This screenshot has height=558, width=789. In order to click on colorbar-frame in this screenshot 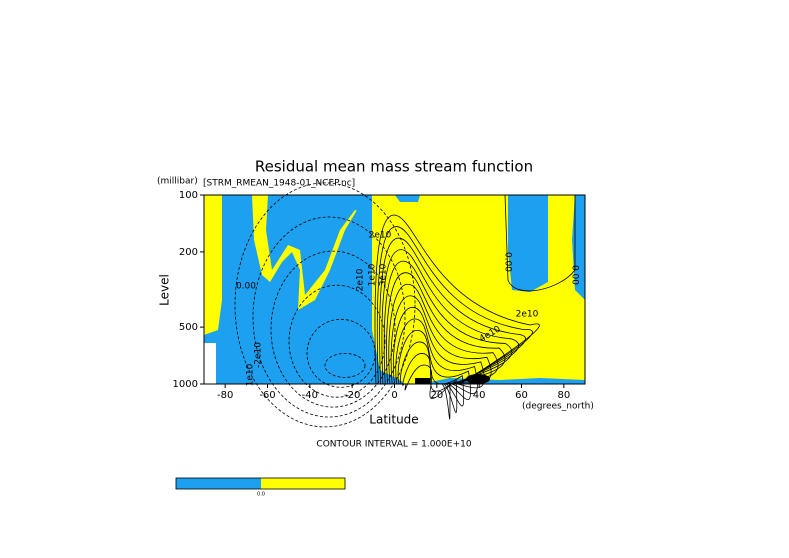, I will do `click(260, 483)`.